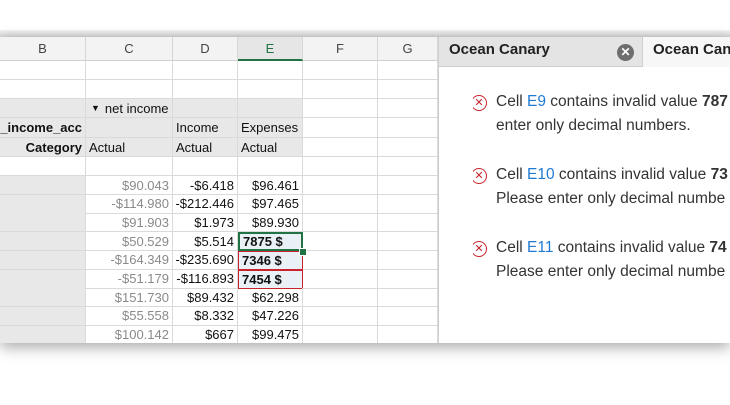 This screenshot has height=405, width=730. Describe the element at coordinates (270, 334) in the screenshot. I see `data-cell: $99.475` at that location.